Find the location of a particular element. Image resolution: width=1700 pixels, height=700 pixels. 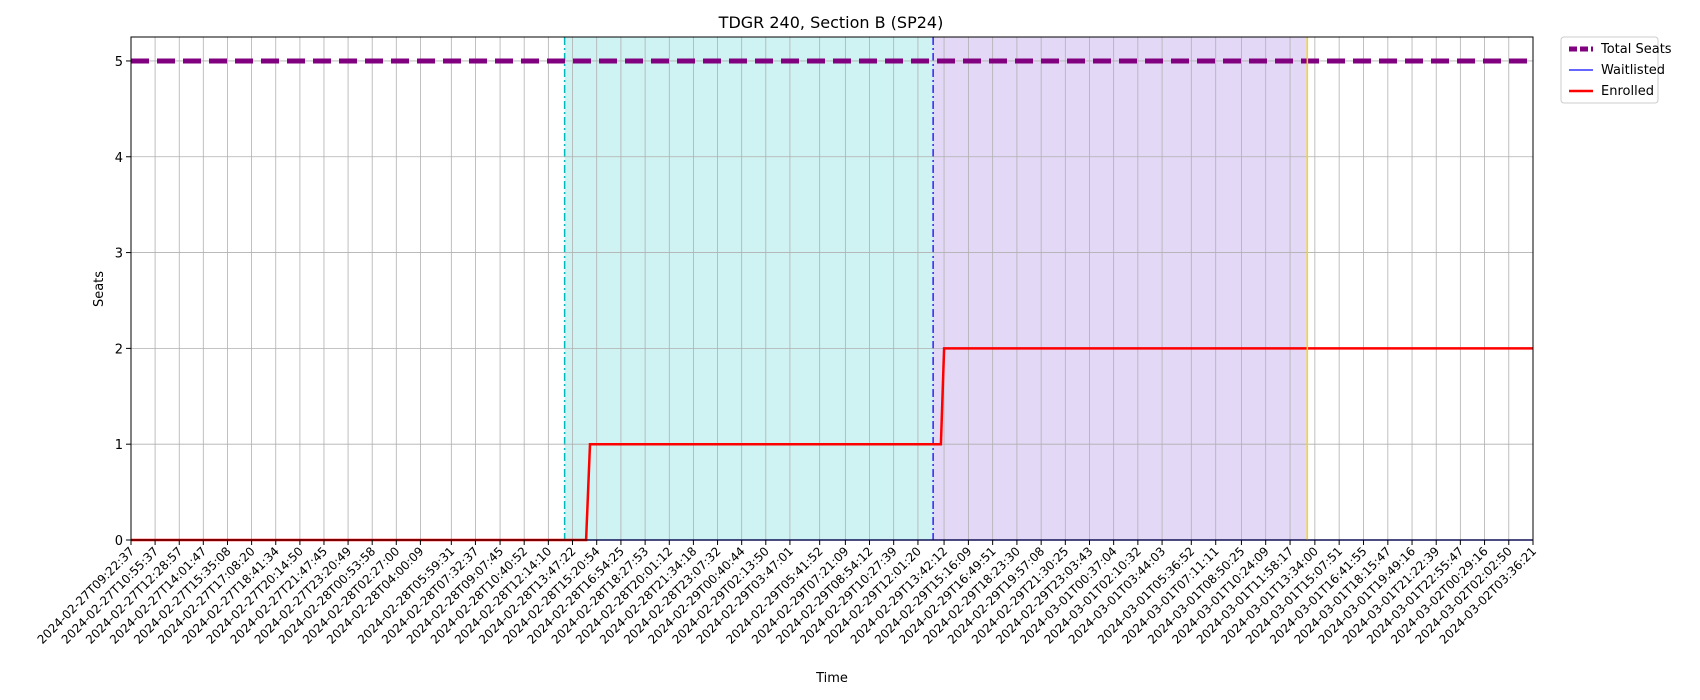

legend: Total Seats Waitlisted Enrolled is located at coordinates (1616, 70).